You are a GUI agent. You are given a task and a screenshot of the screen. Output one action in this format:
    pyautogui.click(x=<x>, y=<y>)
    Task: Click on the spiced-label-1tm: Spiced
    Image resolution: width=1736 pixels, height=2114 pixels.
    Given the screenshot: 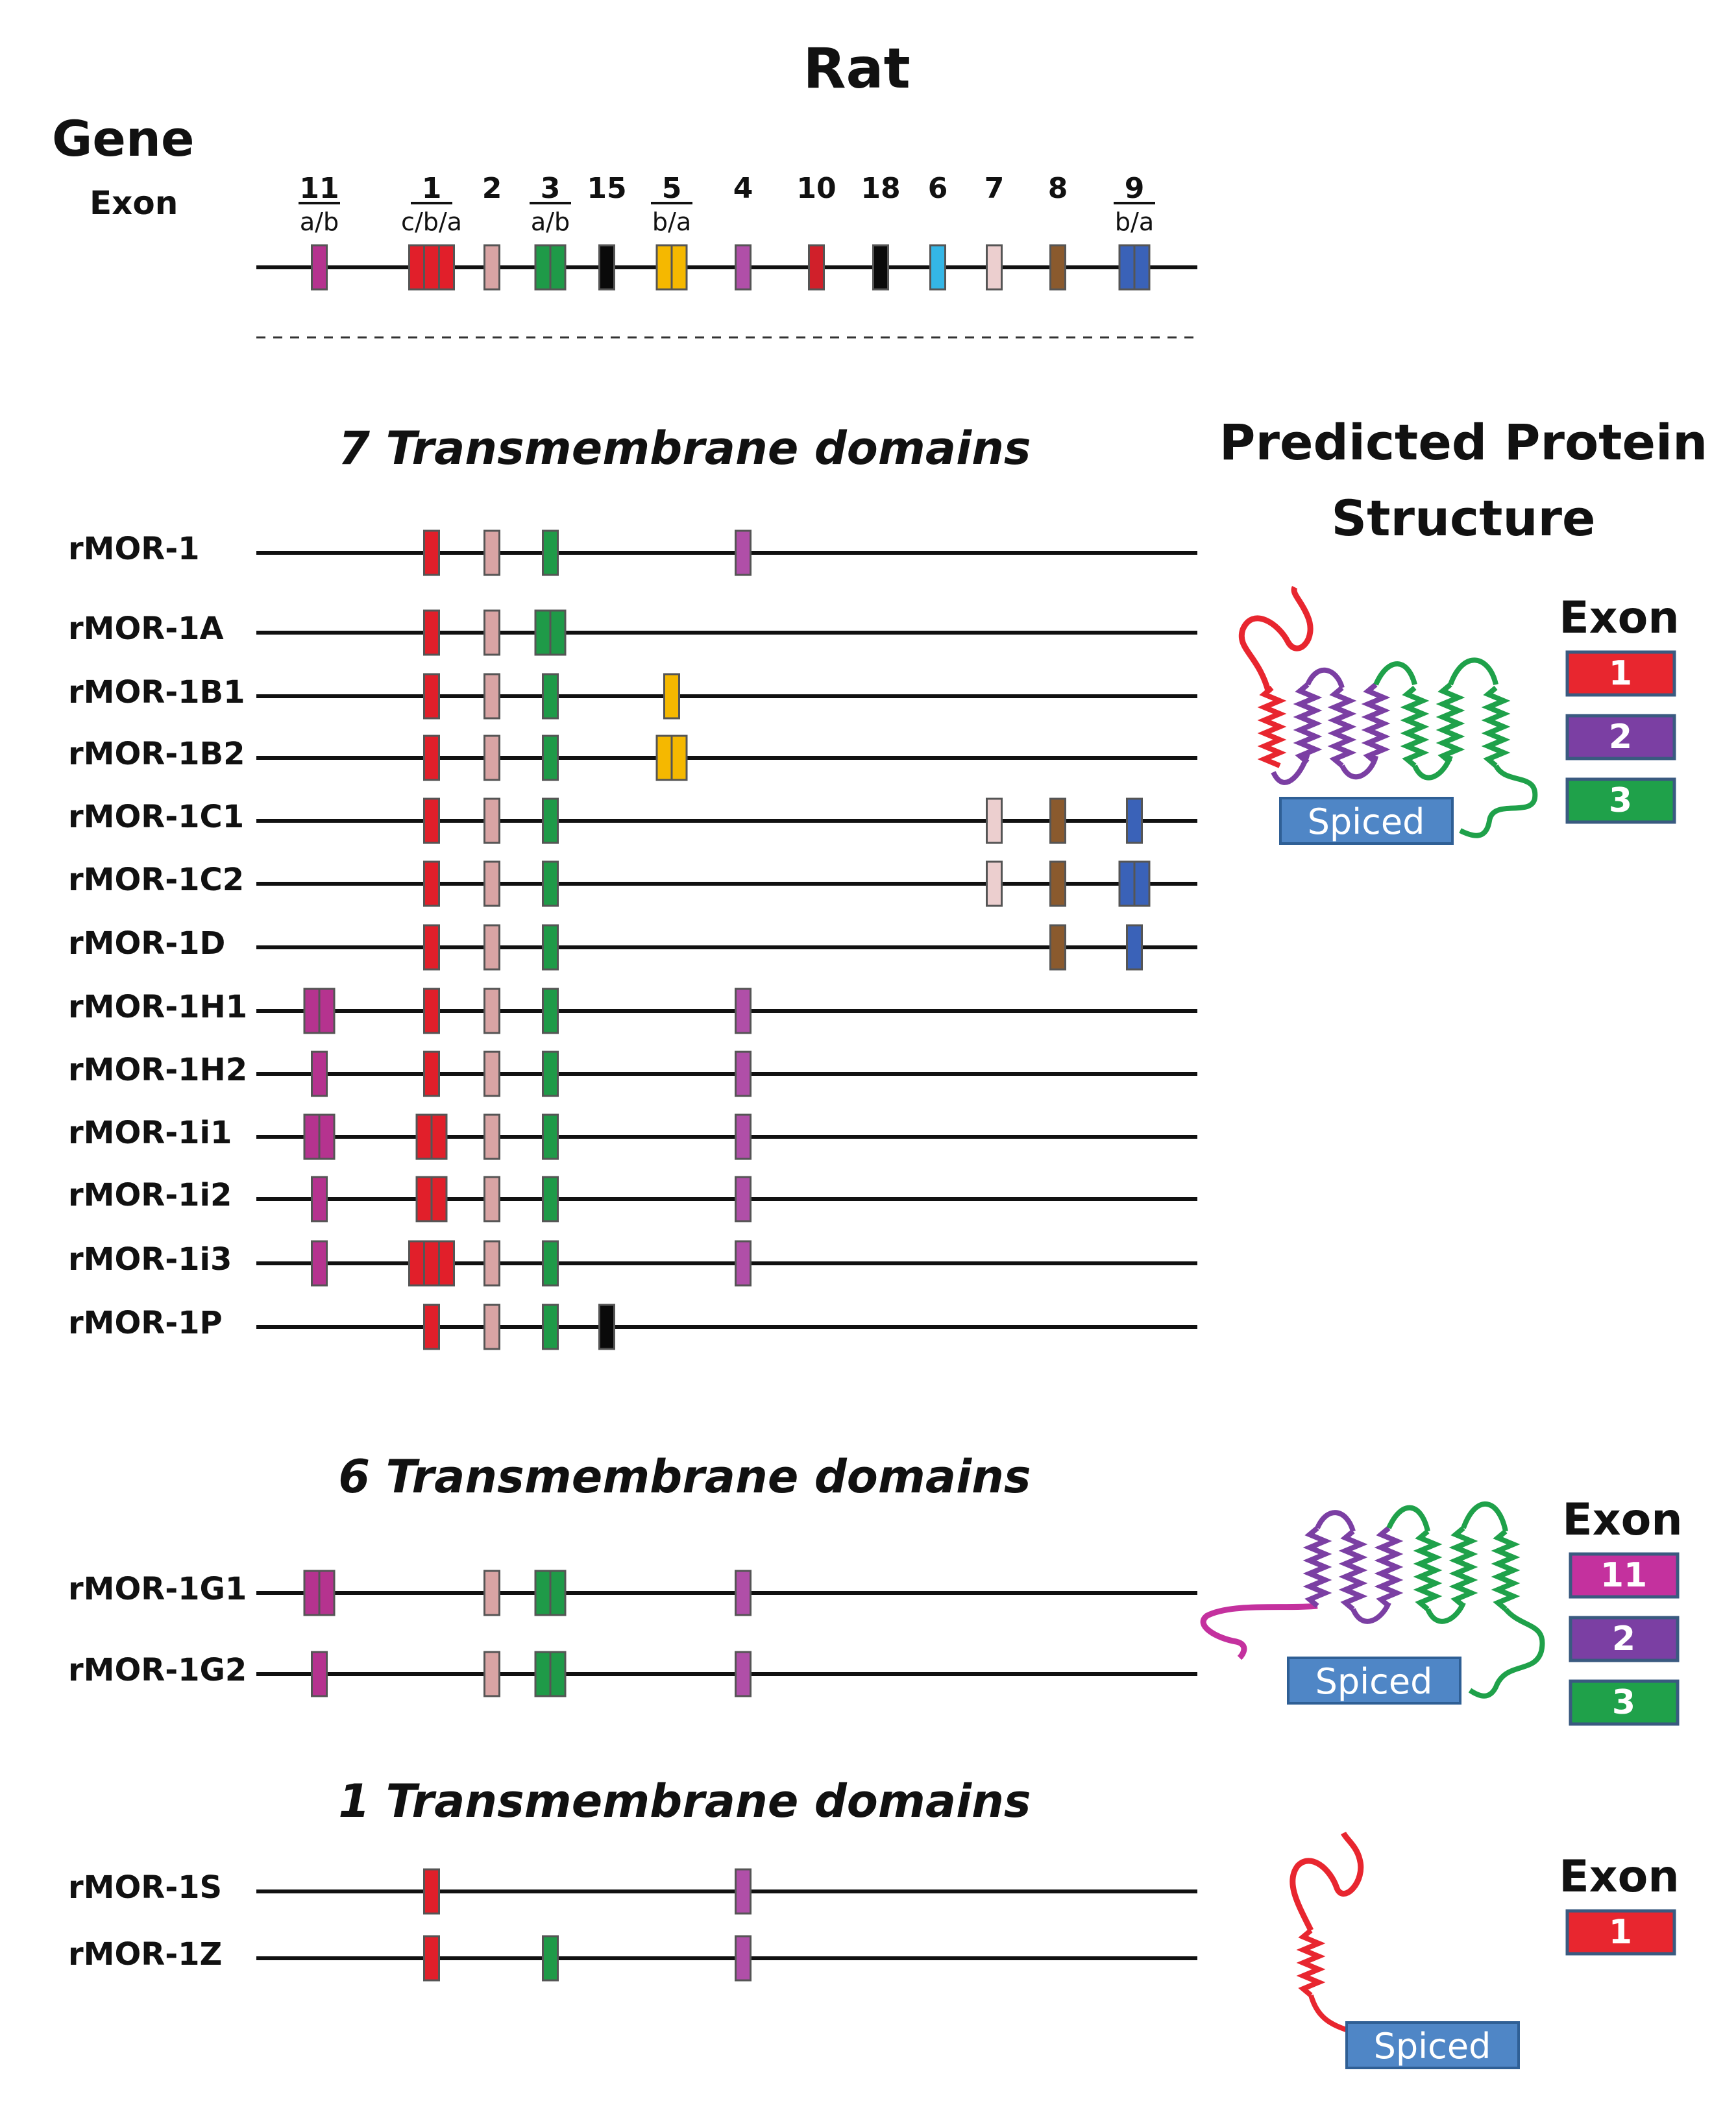 What is the action you would take?
    pyautogui.click(x=1432, y=2046)
    